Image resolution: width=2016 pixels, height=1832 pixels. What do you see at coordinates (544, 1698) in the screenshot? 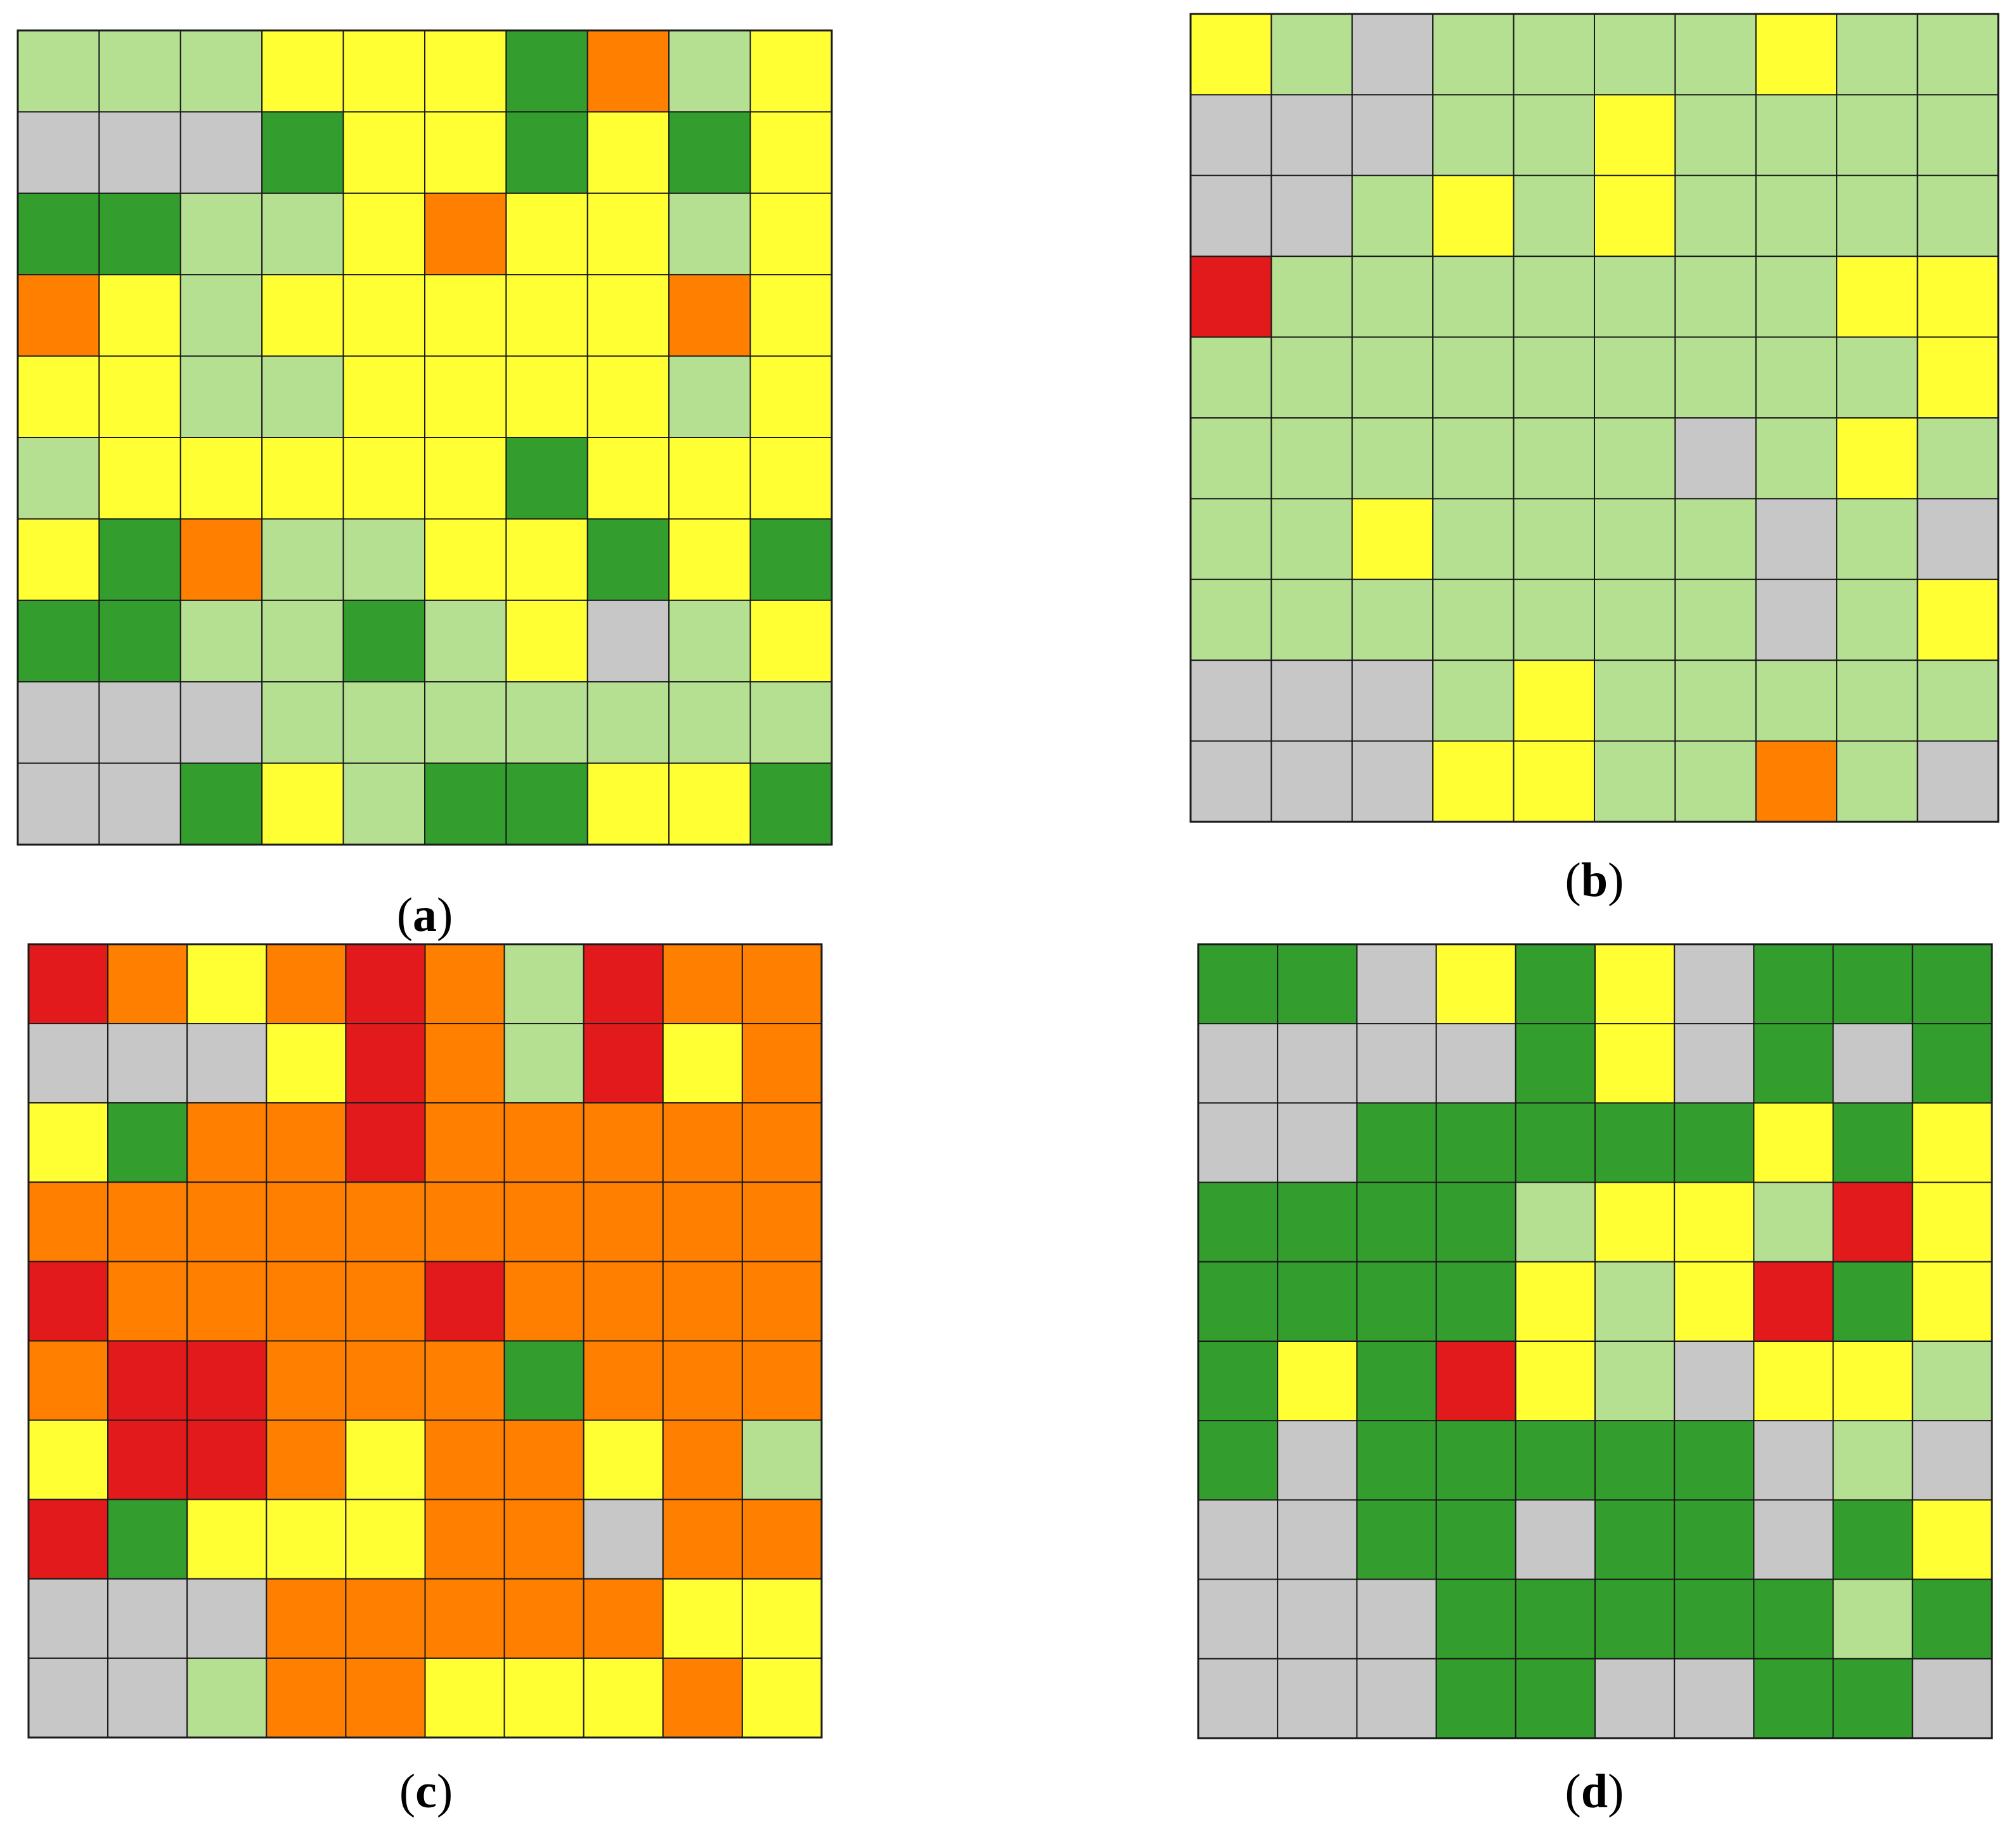
I see `heatmap-c-cell-r10-c7` at bounding box center [544, 1698].